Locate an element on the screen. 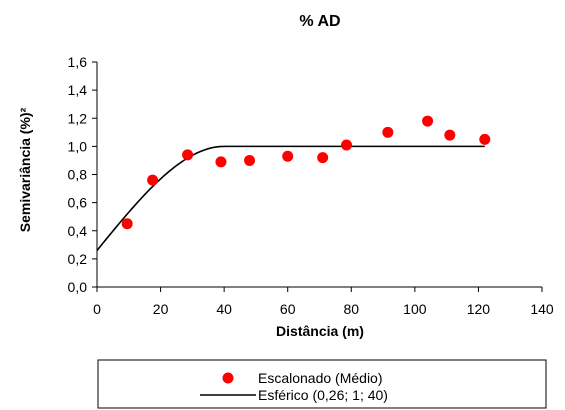 The width and height of the screenshot is (565, 410). x-tick-label: 40 is located at coordinates (224, 309).